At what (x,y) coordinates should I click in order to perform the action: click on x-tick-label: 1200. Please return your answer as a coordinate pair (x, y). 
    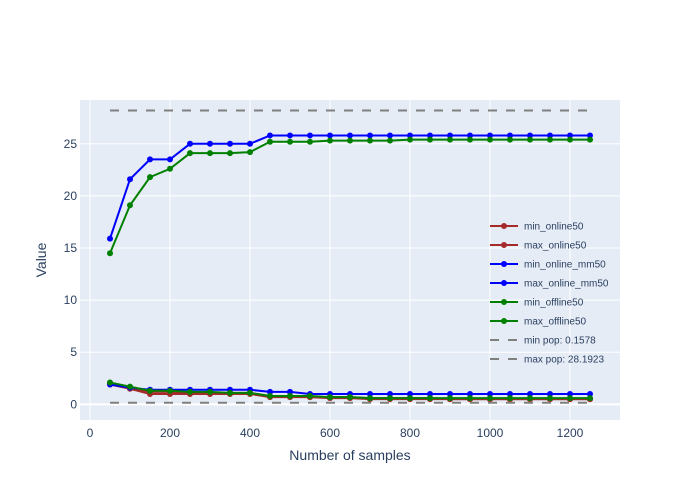
    Looking at the image, I should click on (570, 433).